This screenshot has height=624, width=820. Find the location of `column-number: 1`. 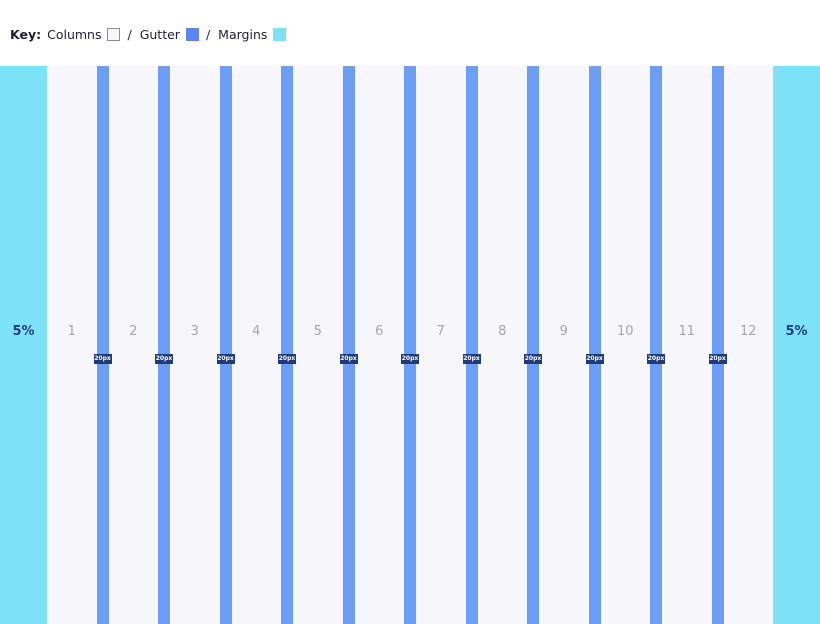

column-number: 1 is located at coordinates (71, 331).